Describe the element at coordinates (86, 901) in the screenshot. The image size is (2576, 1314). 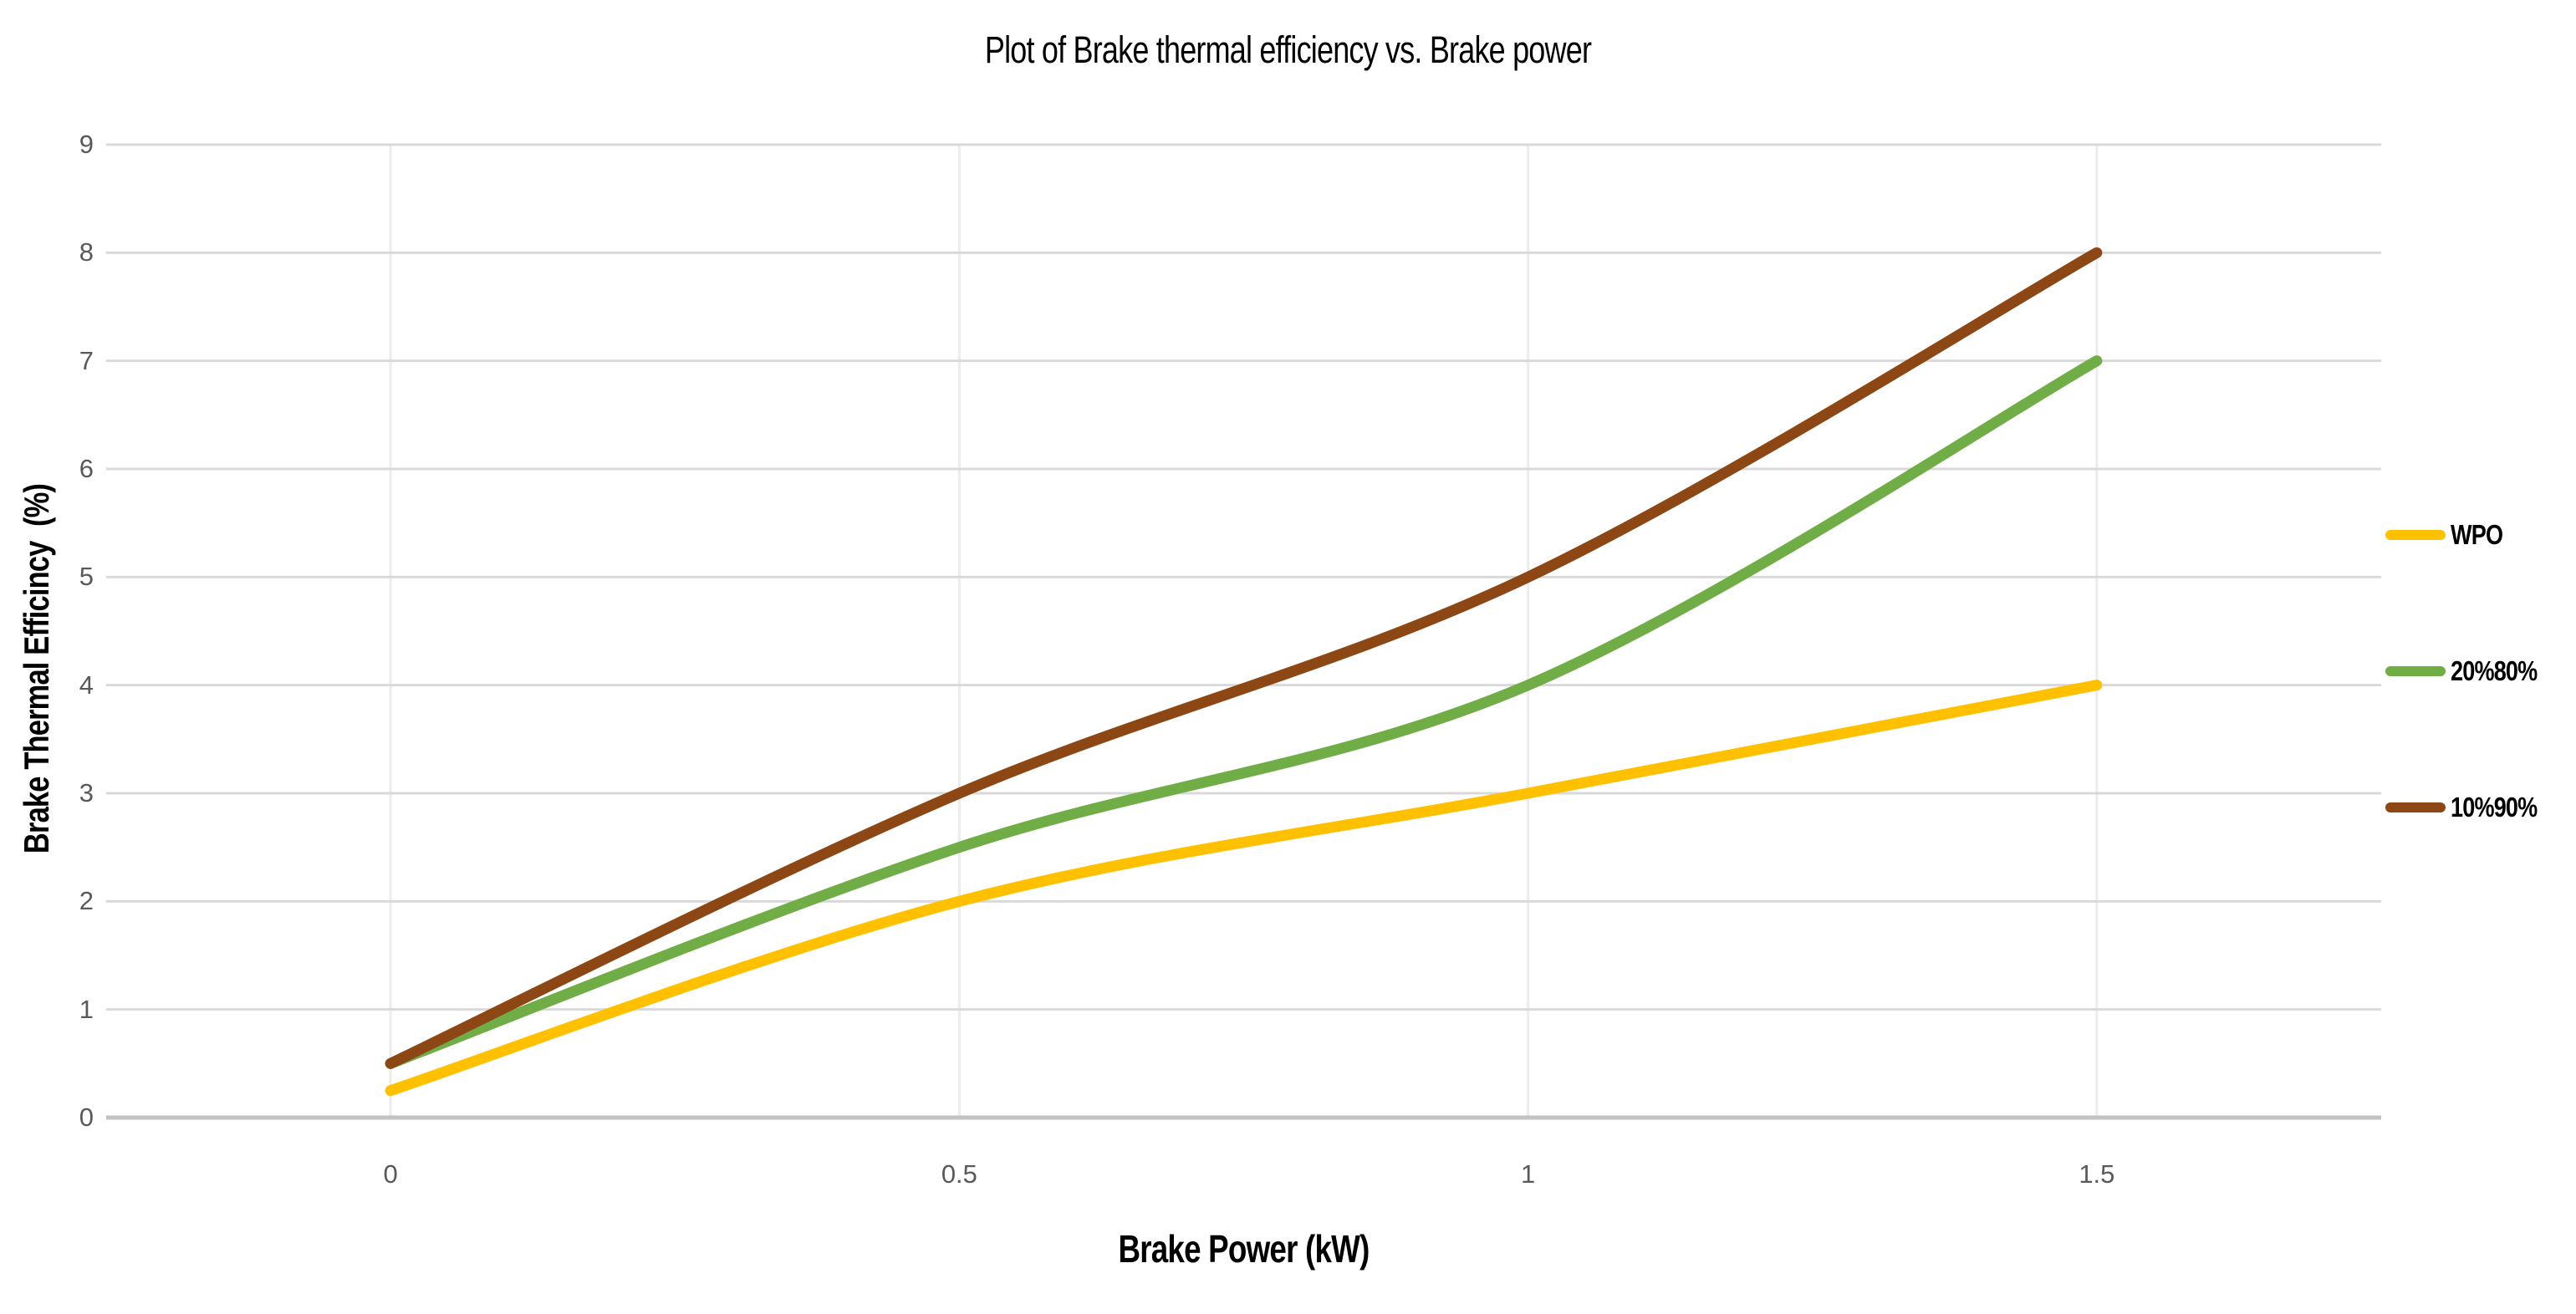
I see `y-tick-label: 2` at that location.